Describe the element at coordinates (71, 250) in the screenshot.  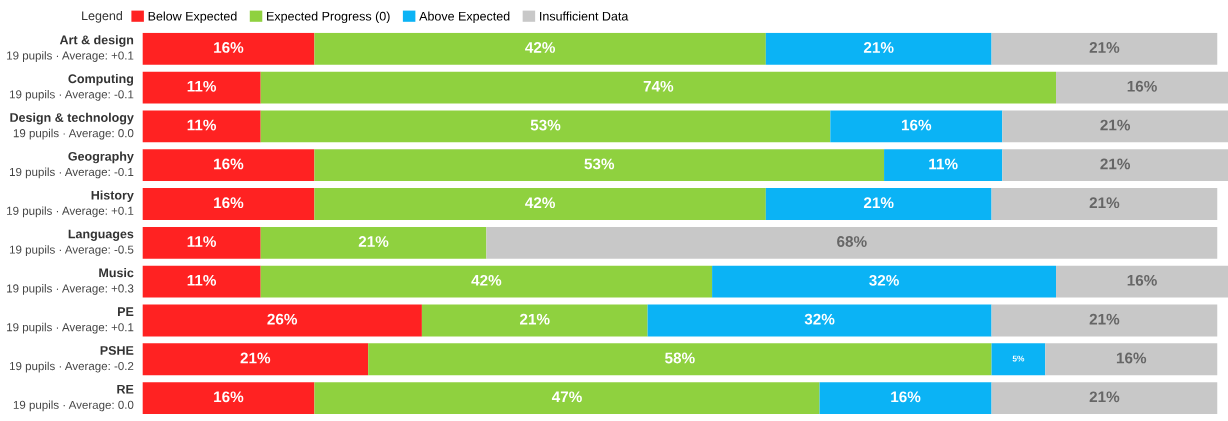
I see `text: 19 pupils · Average: -0.5` at that location.